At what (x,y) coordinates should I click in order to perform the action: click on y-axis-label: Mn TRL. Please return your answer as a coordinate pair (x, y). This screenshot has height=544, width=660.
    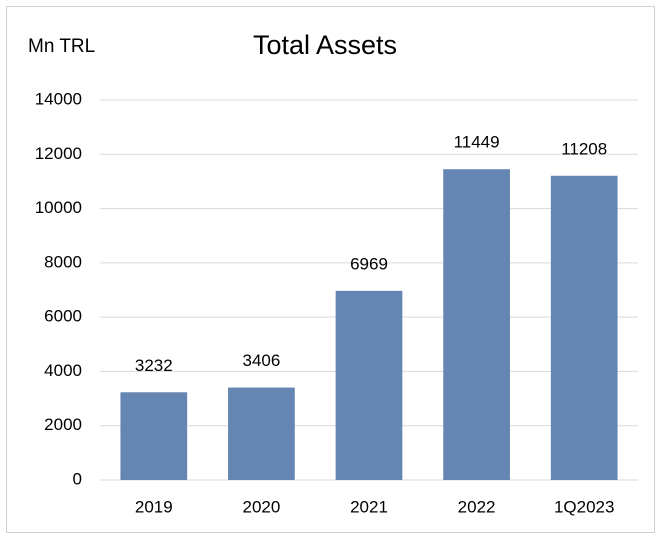
    Looking at the image, I should click on (61, 46).